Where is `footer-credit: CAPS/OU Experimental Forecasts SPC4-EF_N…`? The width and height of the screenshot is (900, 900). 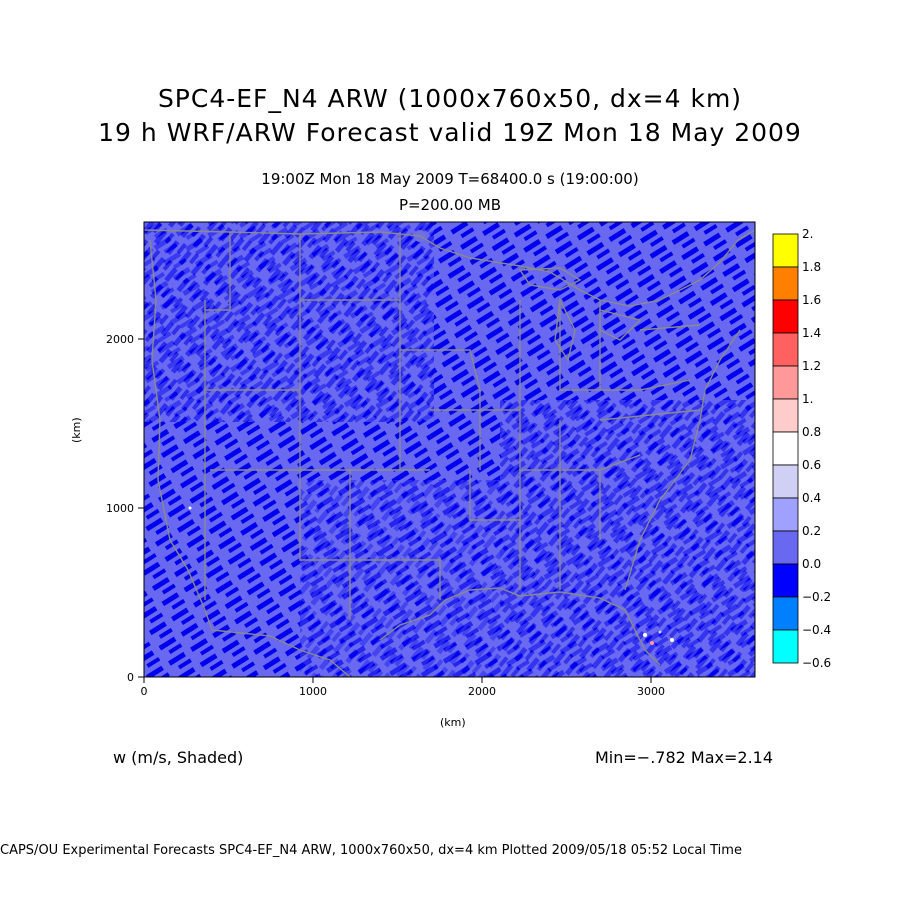
footer-credit: CAPS/OU Experimental Forecasts SPC4-EF_N… is located at coordinates (371, 850).